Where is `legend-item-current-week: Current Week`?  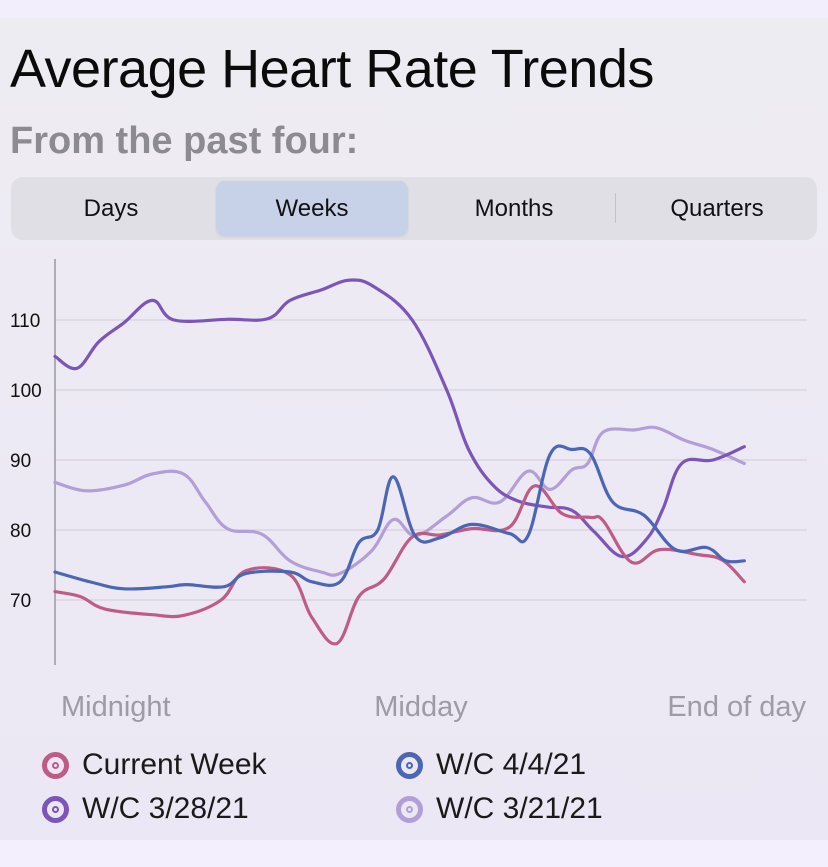 legend-item-current-week: Current Week is located at coordinates (154, 765).